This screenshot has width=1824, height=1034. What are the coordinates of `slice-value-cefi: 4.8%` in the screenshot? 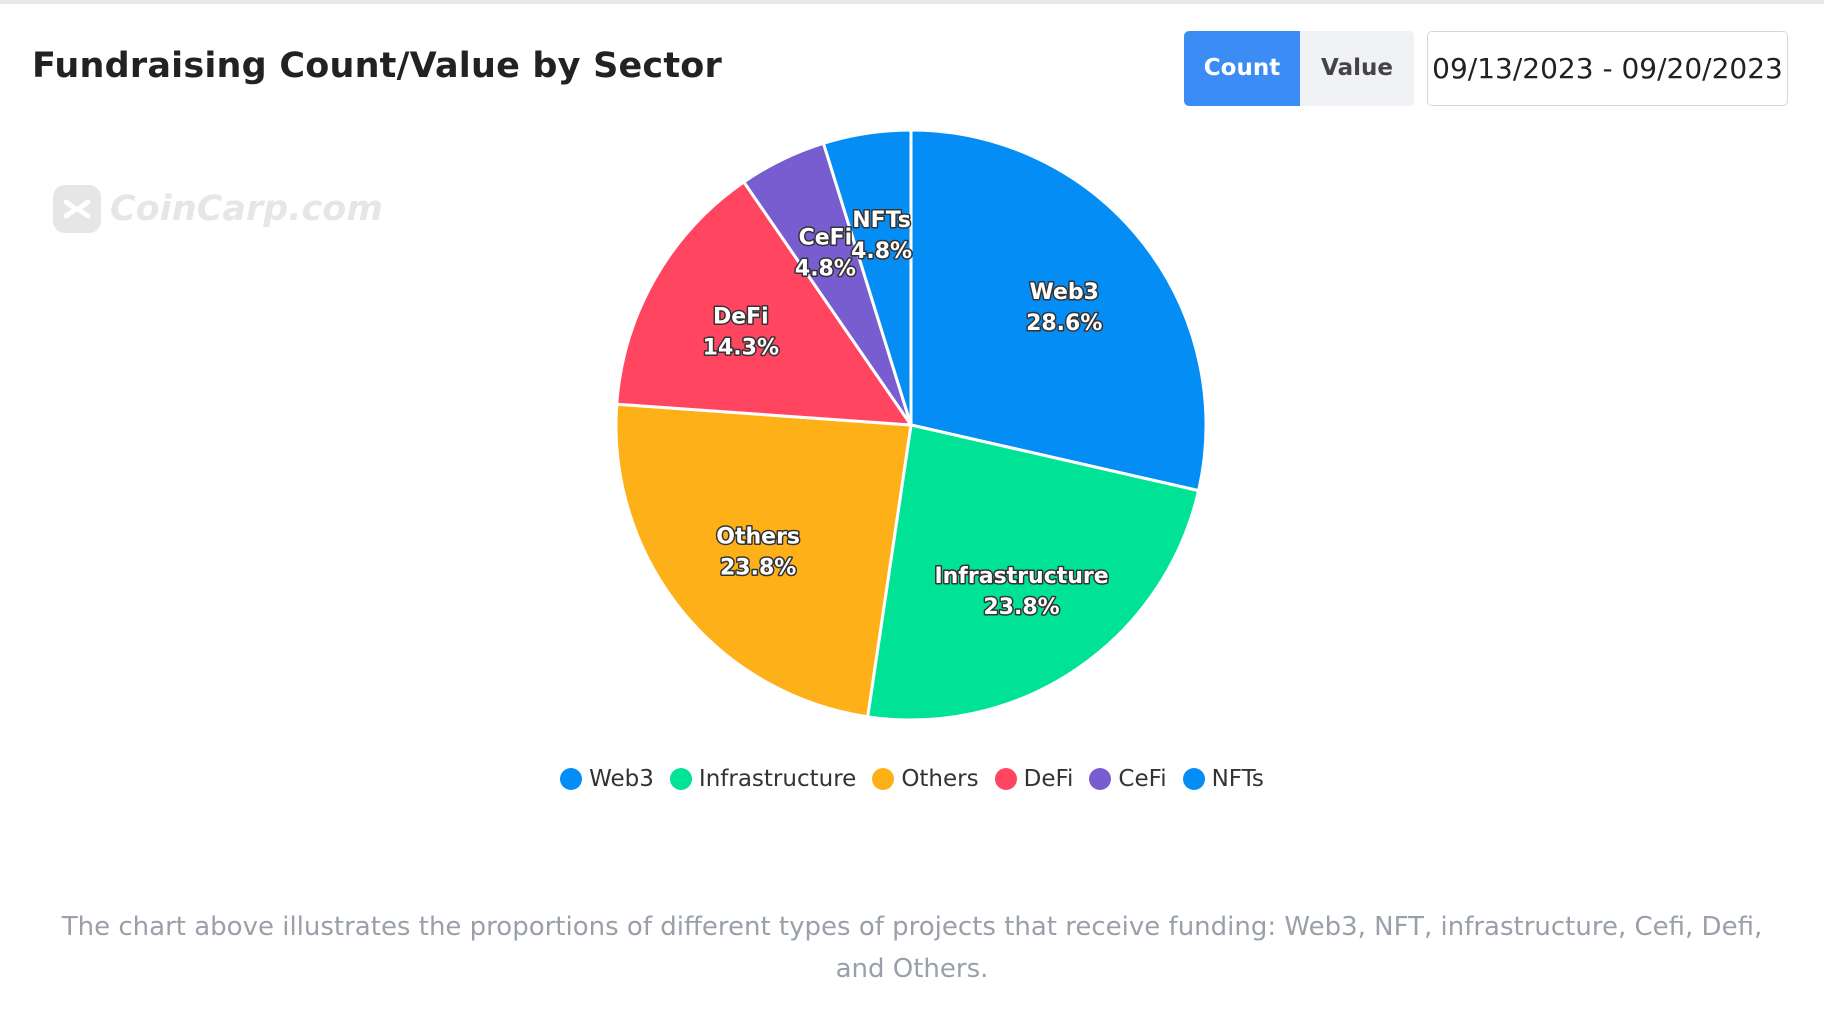 It's located at (825, 269).